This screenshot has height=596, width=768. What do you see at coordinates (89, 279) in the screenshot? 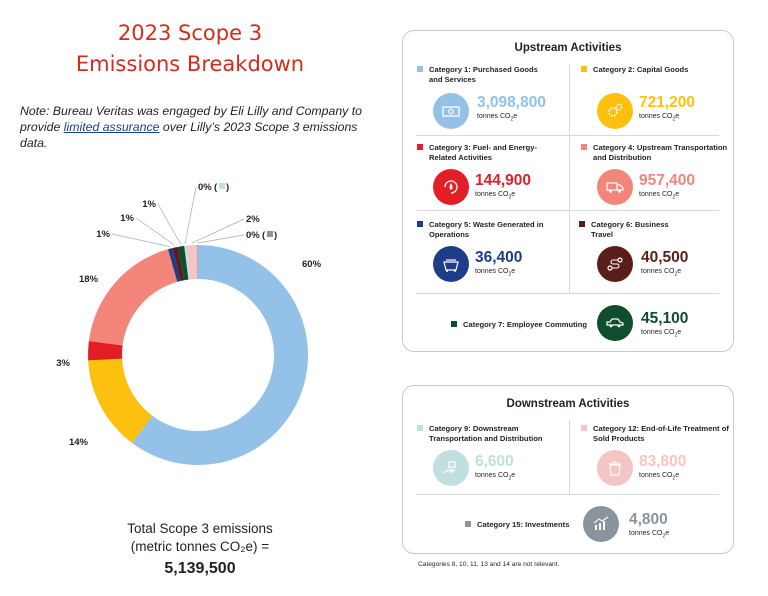
I see `slice-label: 18%` at bounding box center [89, 279].